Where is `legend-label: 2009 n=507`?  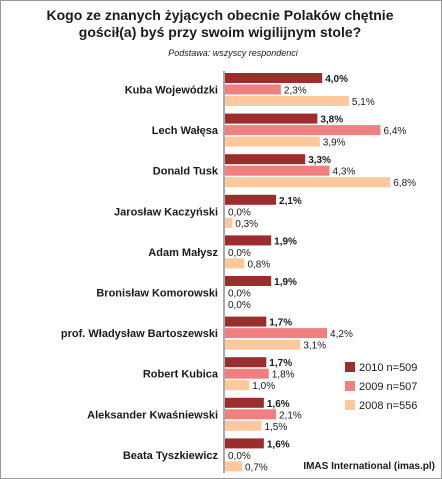
legend-label: 2009 n=507 is located at coordinates (388, 387).